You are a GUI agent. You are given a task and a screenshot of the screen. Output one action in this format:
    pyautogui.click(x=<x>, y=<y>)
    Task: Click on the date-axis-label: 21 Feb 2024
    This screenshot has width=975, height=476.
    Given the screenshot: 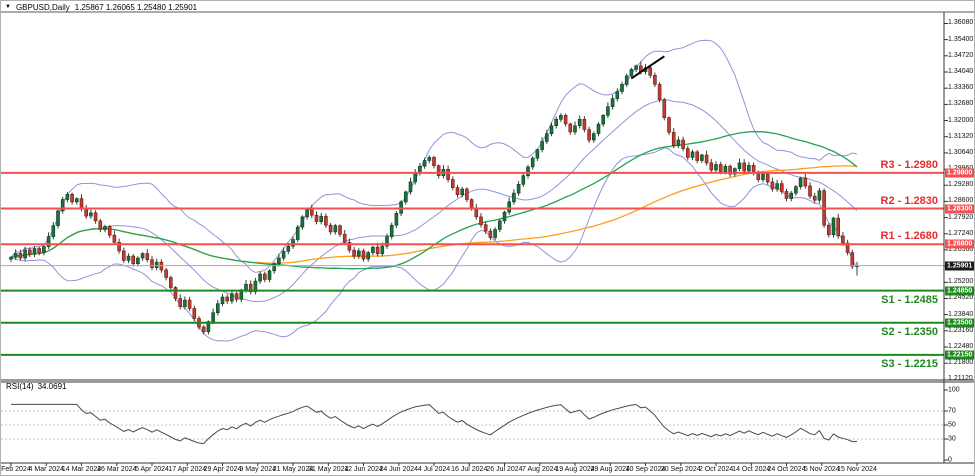 What is the action you would take?
    pyautogui.click(x=16, y=469)
    